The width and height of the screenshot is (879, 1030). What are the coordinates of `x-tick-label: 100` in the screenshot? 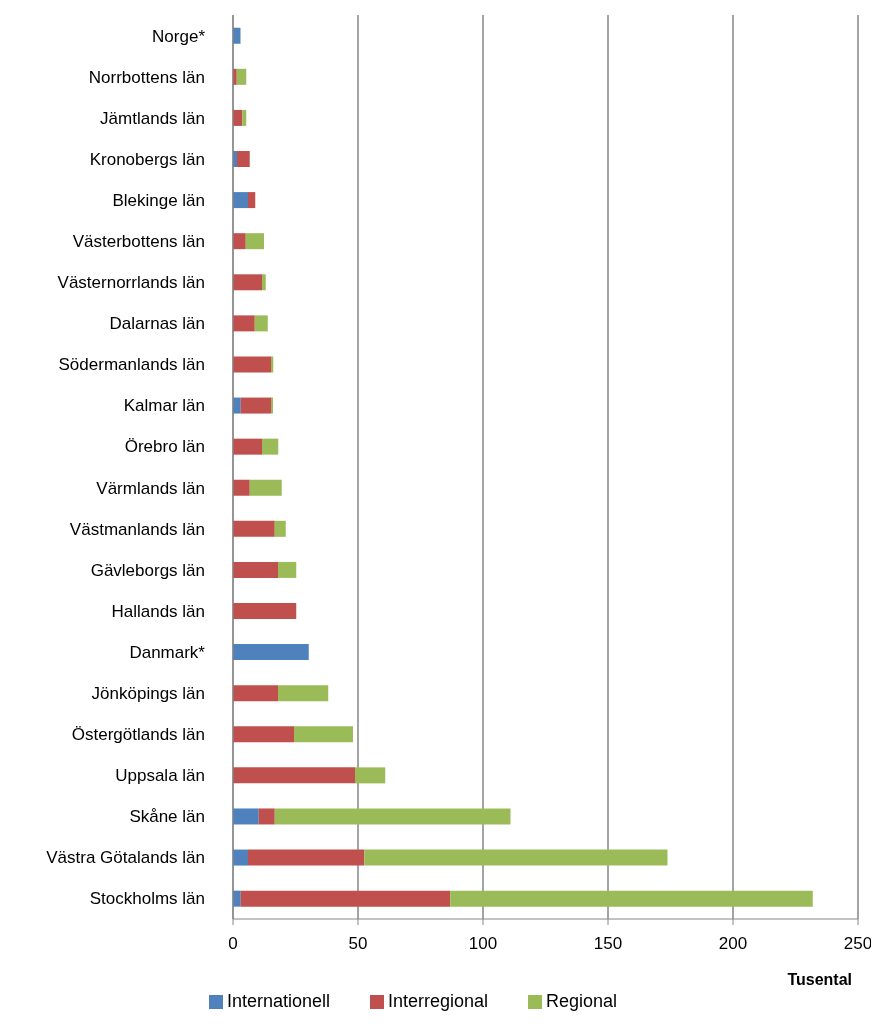 It's located at (483, 944).